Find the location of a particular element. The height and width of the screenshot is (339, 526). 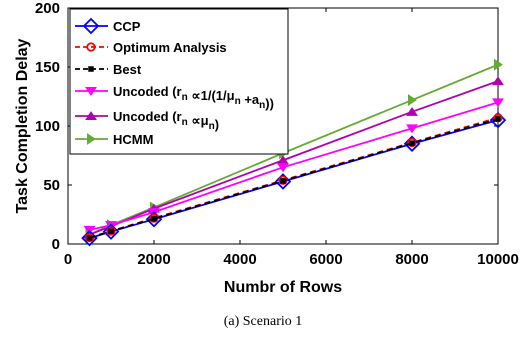

legend-item: Uncoded (rn ∝μn) is located at coordinates (147, 120).